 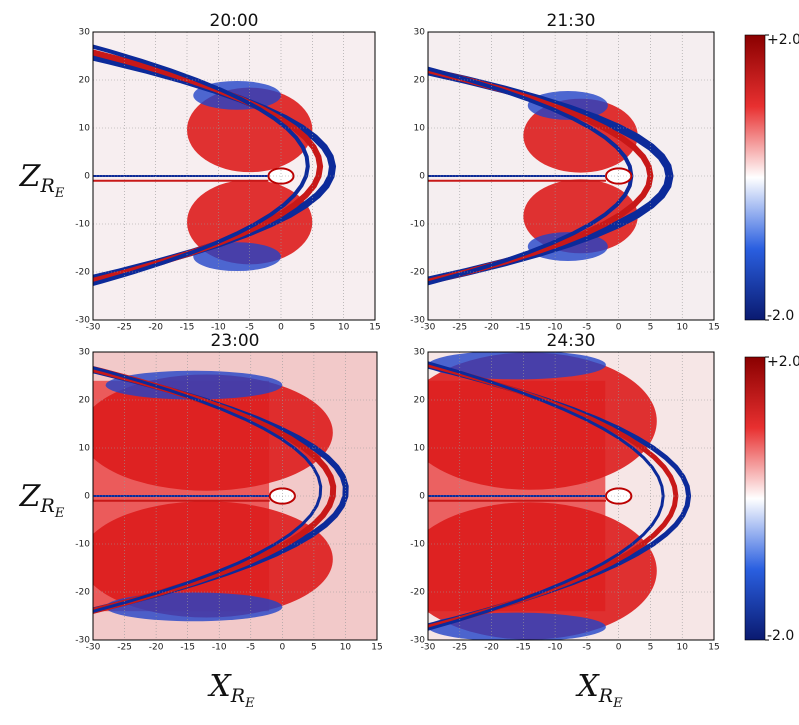 What do you see at coordinates (571, 341) in the screenshot?
I see `panel-title: 24:30` at bounding box center [571, 341].